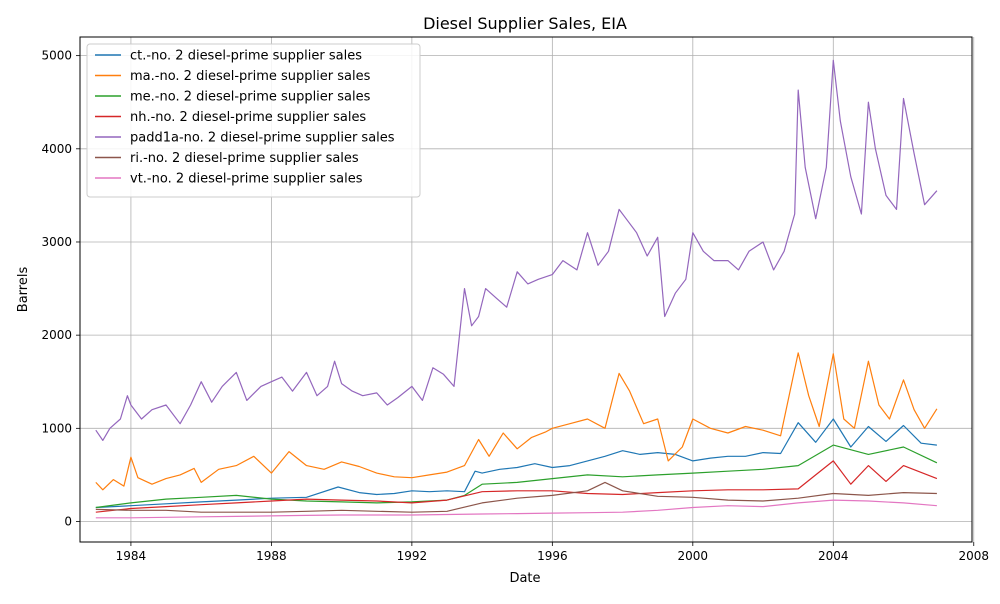 Image resolution: width=1000 pixels, height=604 pixels. What do you see at coordinates (56, 149) in the screenshot?
I see `y-tick-label: 4000` at bounding box center [56, 149].